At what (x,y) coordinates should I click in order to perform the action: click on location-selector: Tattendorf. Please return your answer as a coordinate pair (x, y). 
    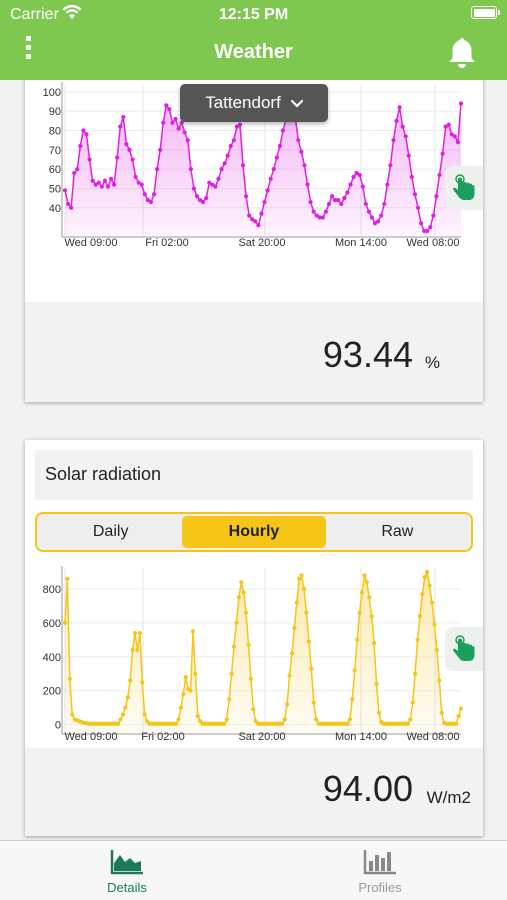
    Looking at the image, I should click on (254, 103).